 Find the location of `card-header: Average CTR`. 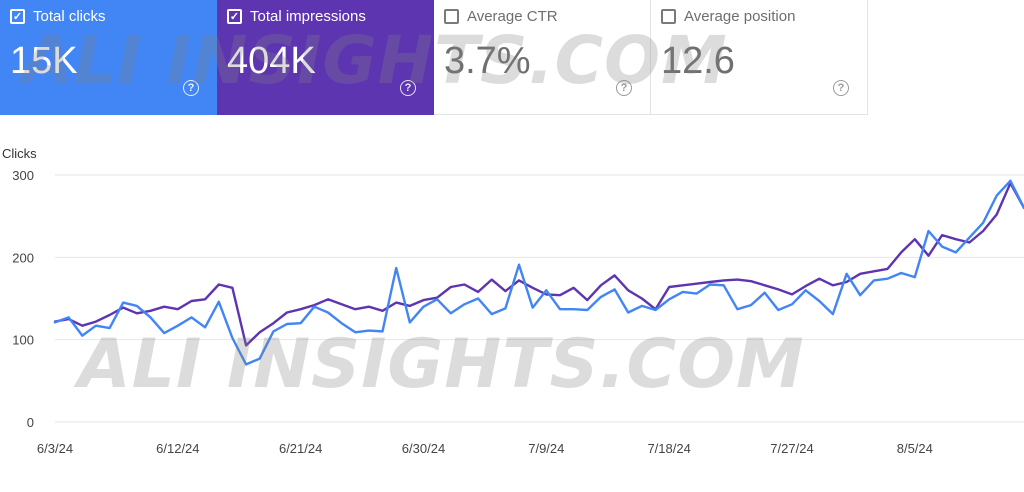

card-header: Average CTR is located at coordinates (500, 16).